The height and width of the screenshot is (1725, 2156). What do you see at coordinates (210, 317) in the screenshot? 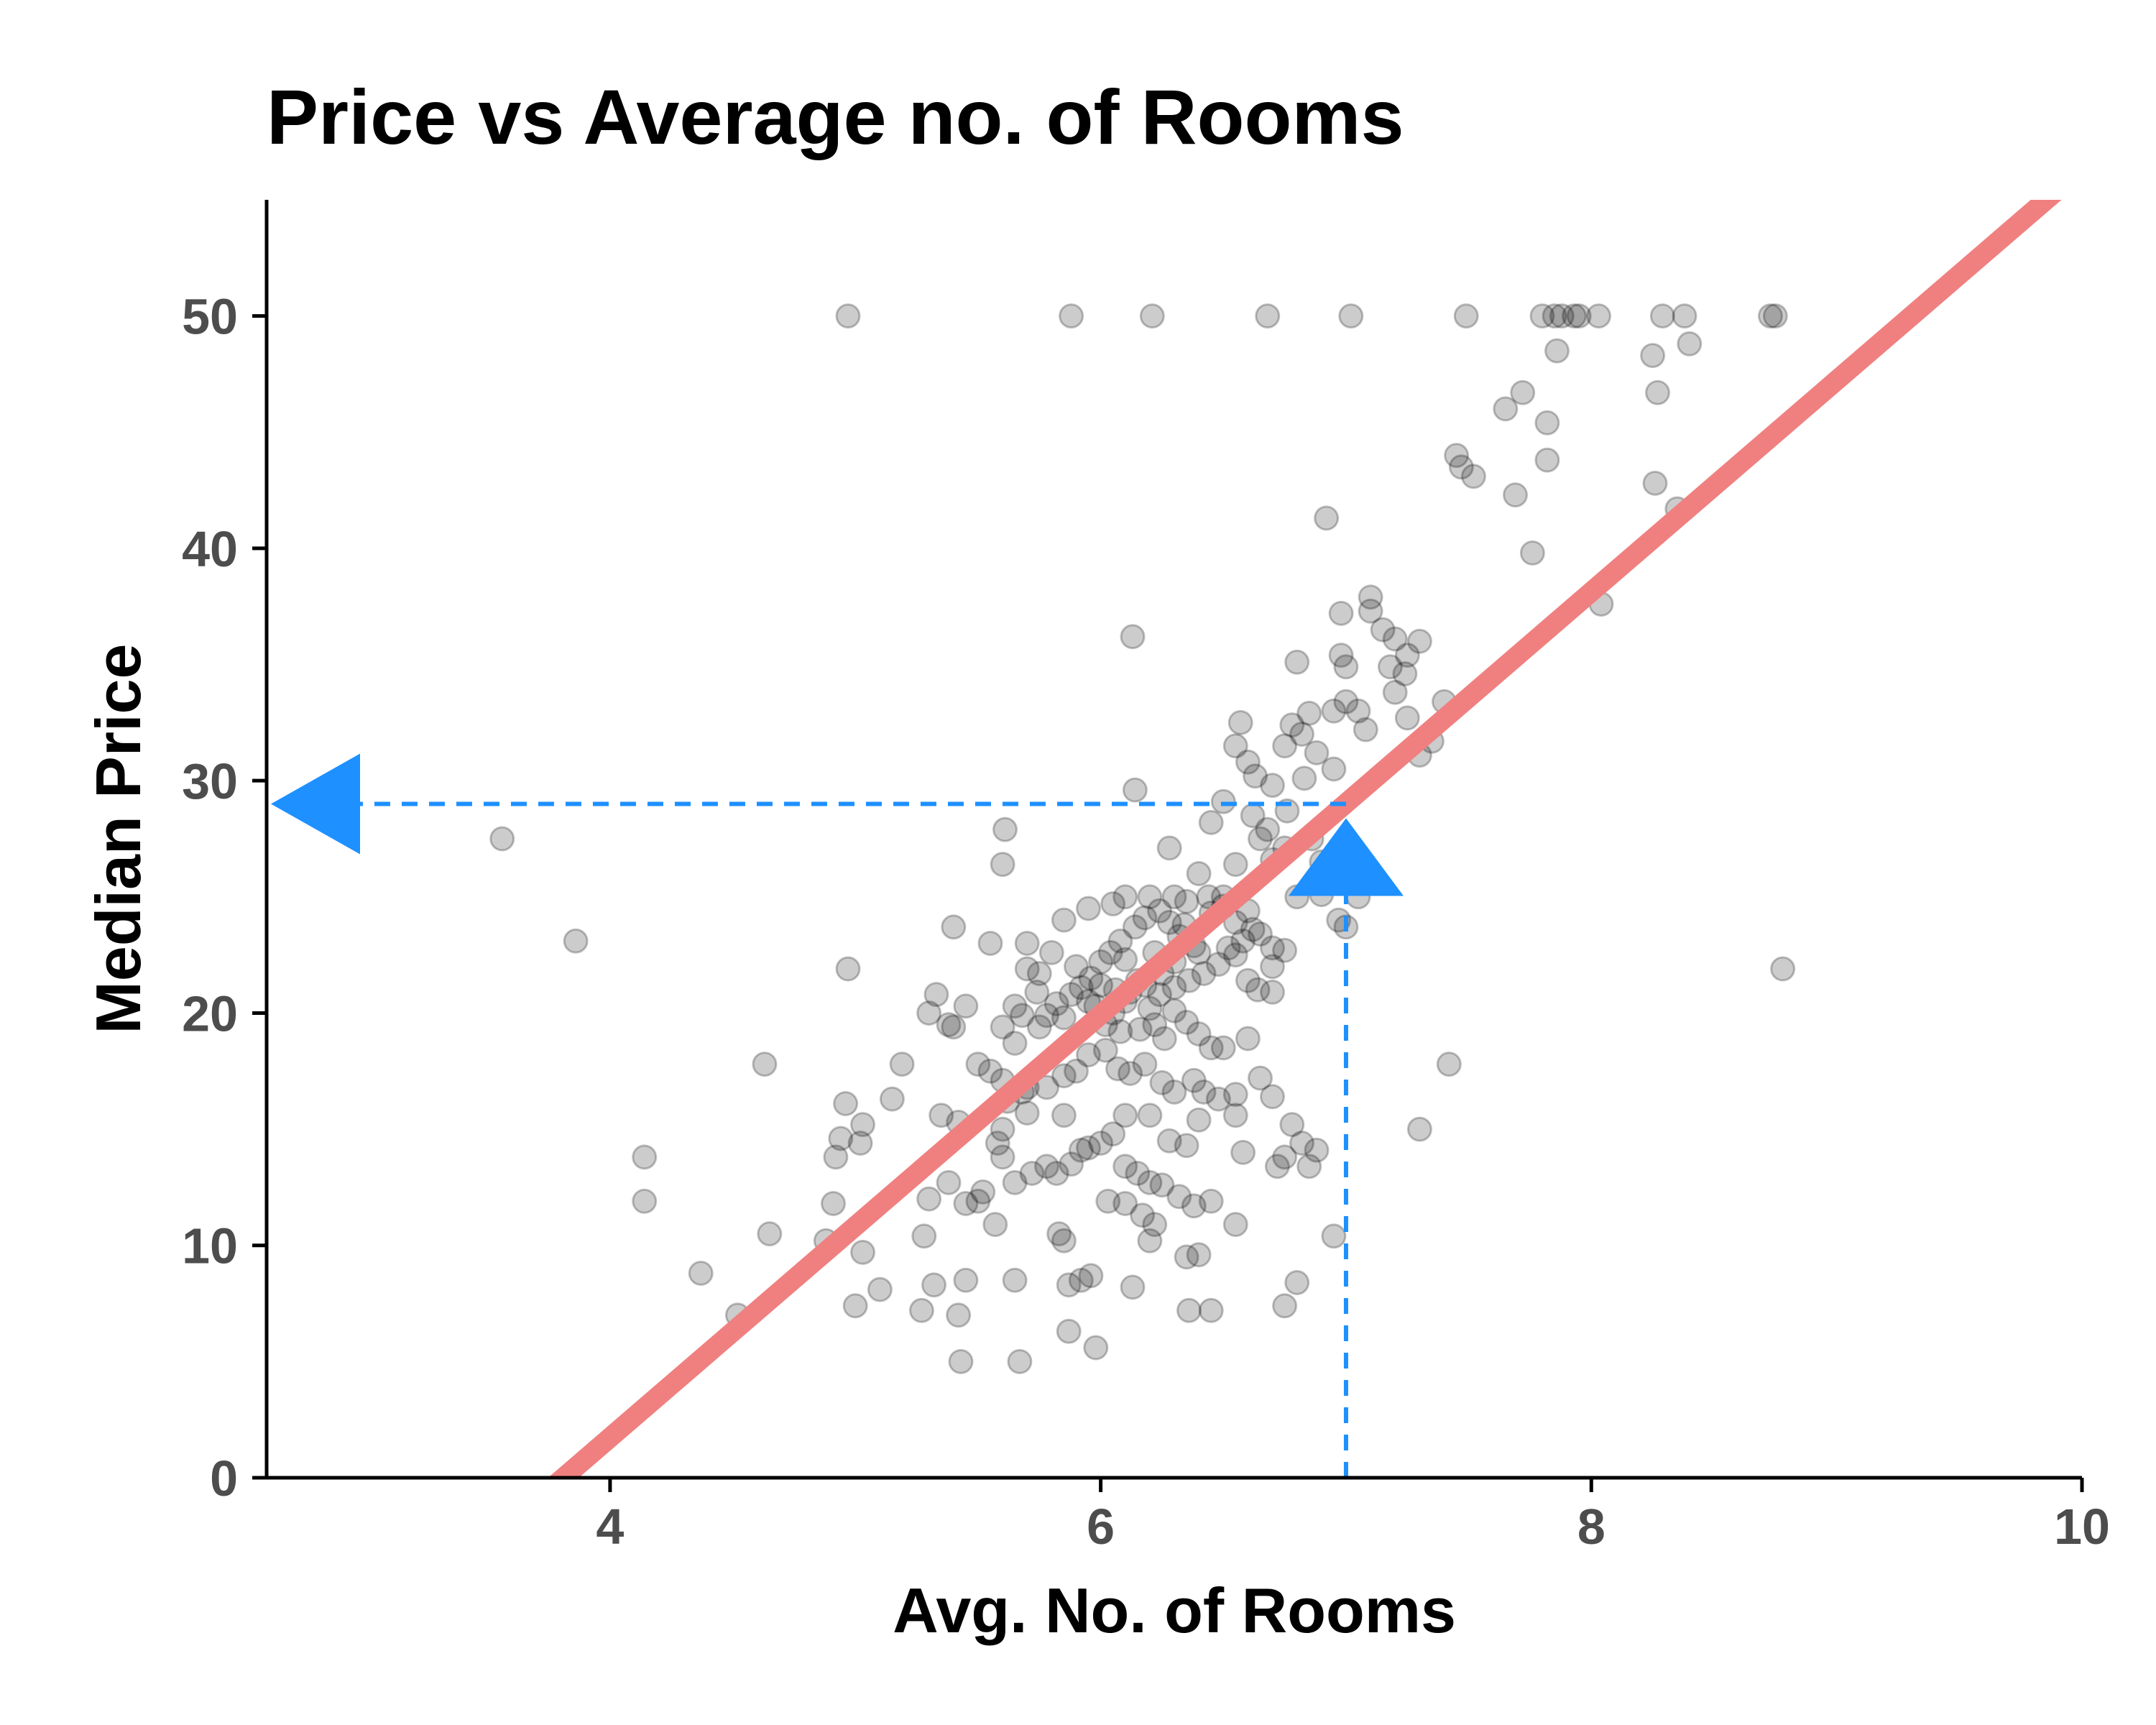
I see `y-tick-label-50: 50` at bounding box center [210, 317].